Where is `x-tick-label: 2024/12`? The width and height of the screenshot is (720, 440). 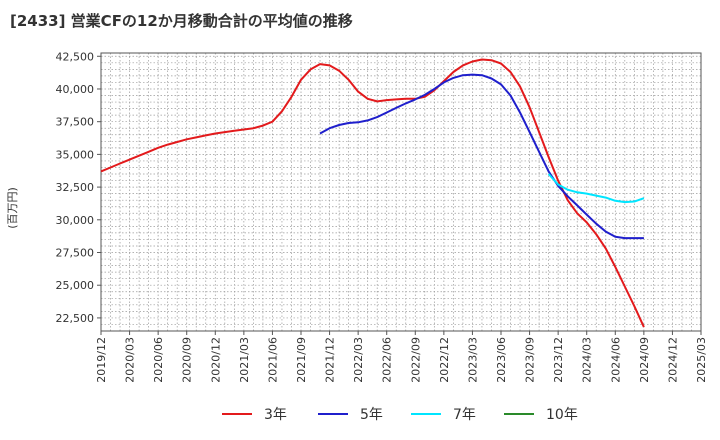
x-tick-label: 2024/12 is located at coordinates (672, 360).